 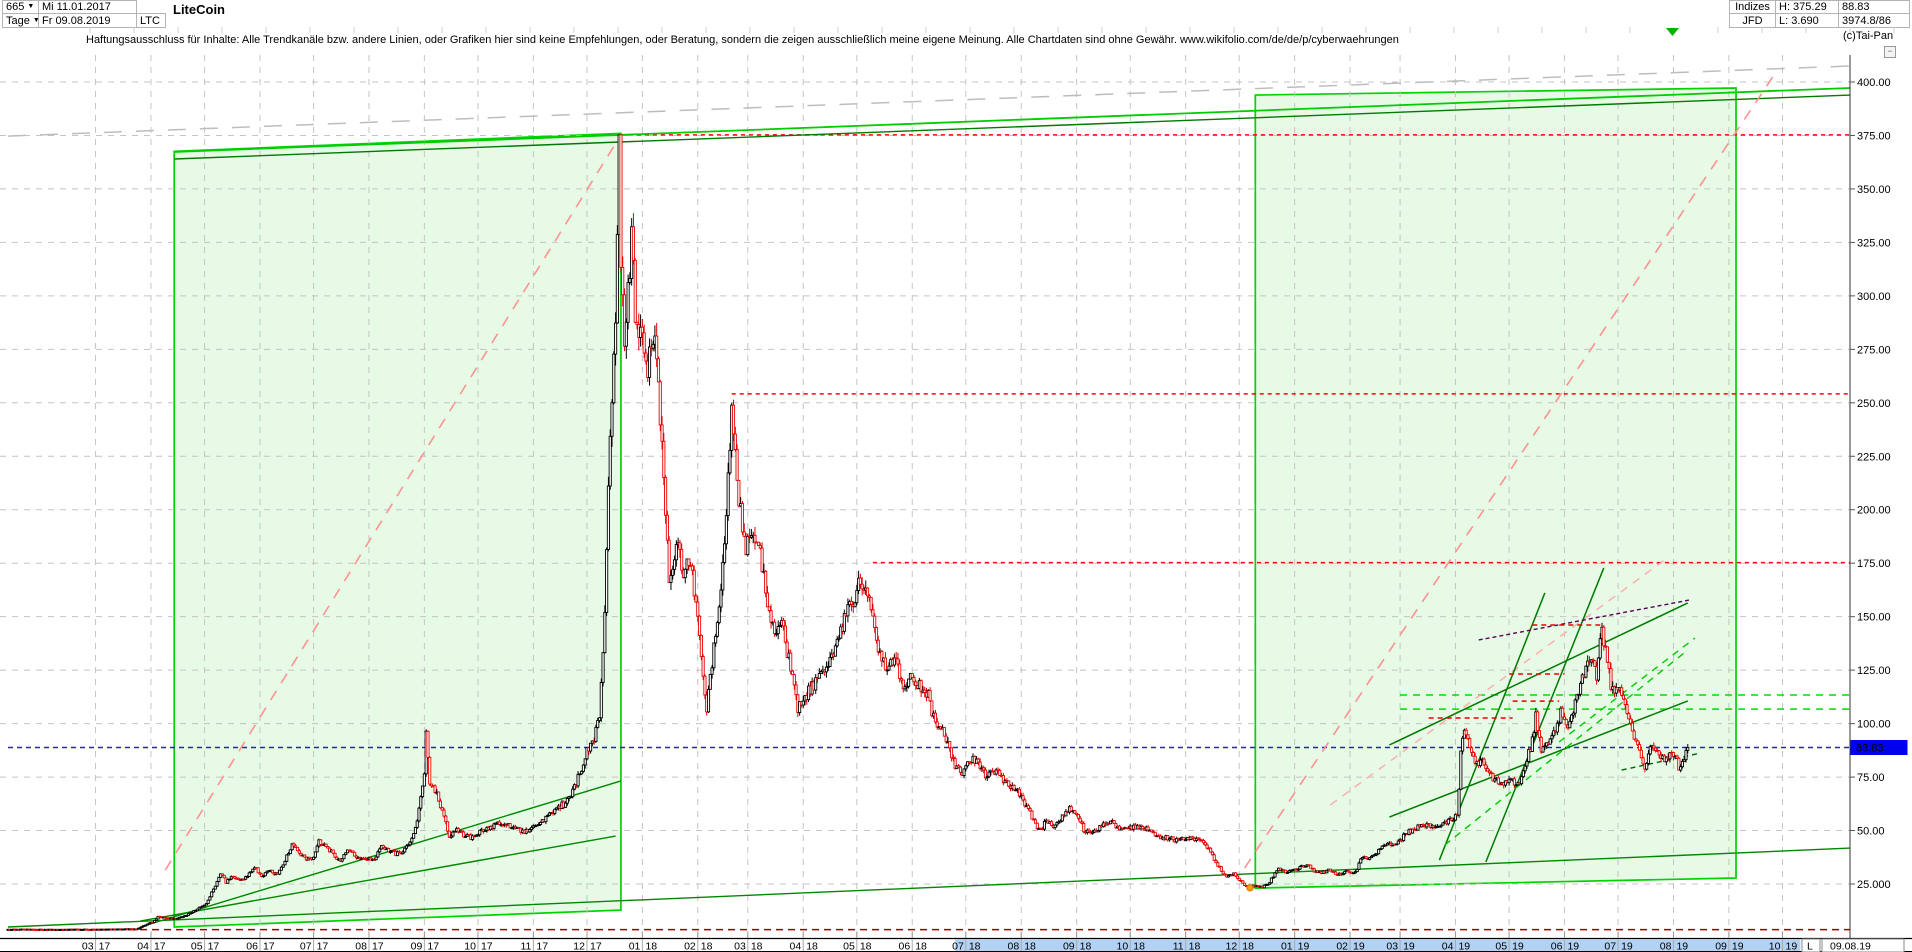 I want to click on bottom-support, so click(x=928, y=887).